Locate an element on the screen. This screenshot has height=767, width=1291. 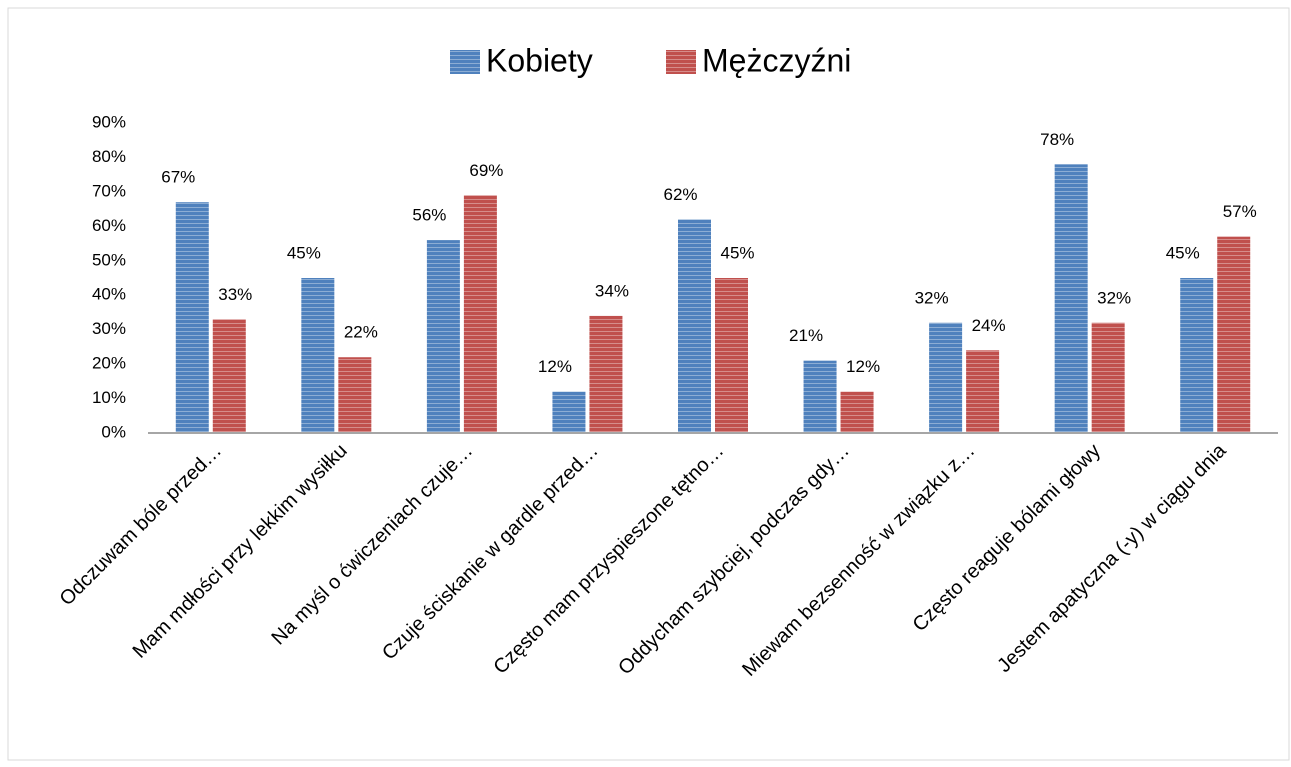
data-label: 21% is located at coordinates (806, 335).